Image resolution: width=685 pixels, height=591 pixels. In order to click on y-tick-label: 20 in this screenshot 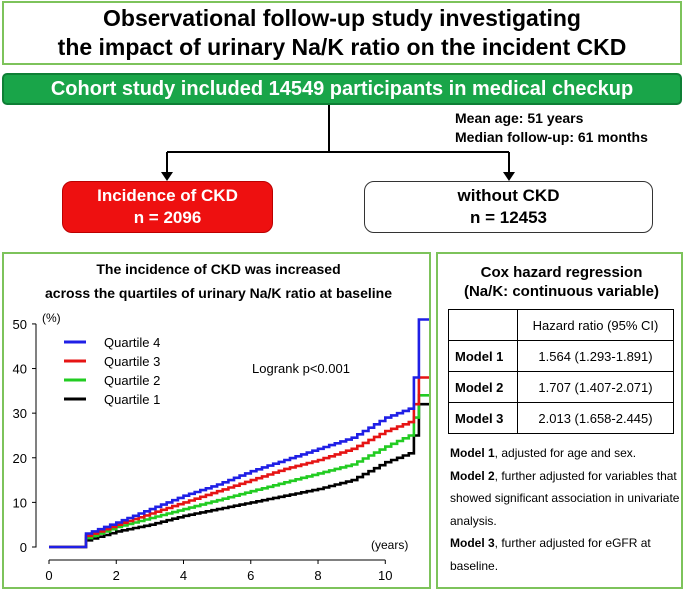, I will do `click(20, 458)`.